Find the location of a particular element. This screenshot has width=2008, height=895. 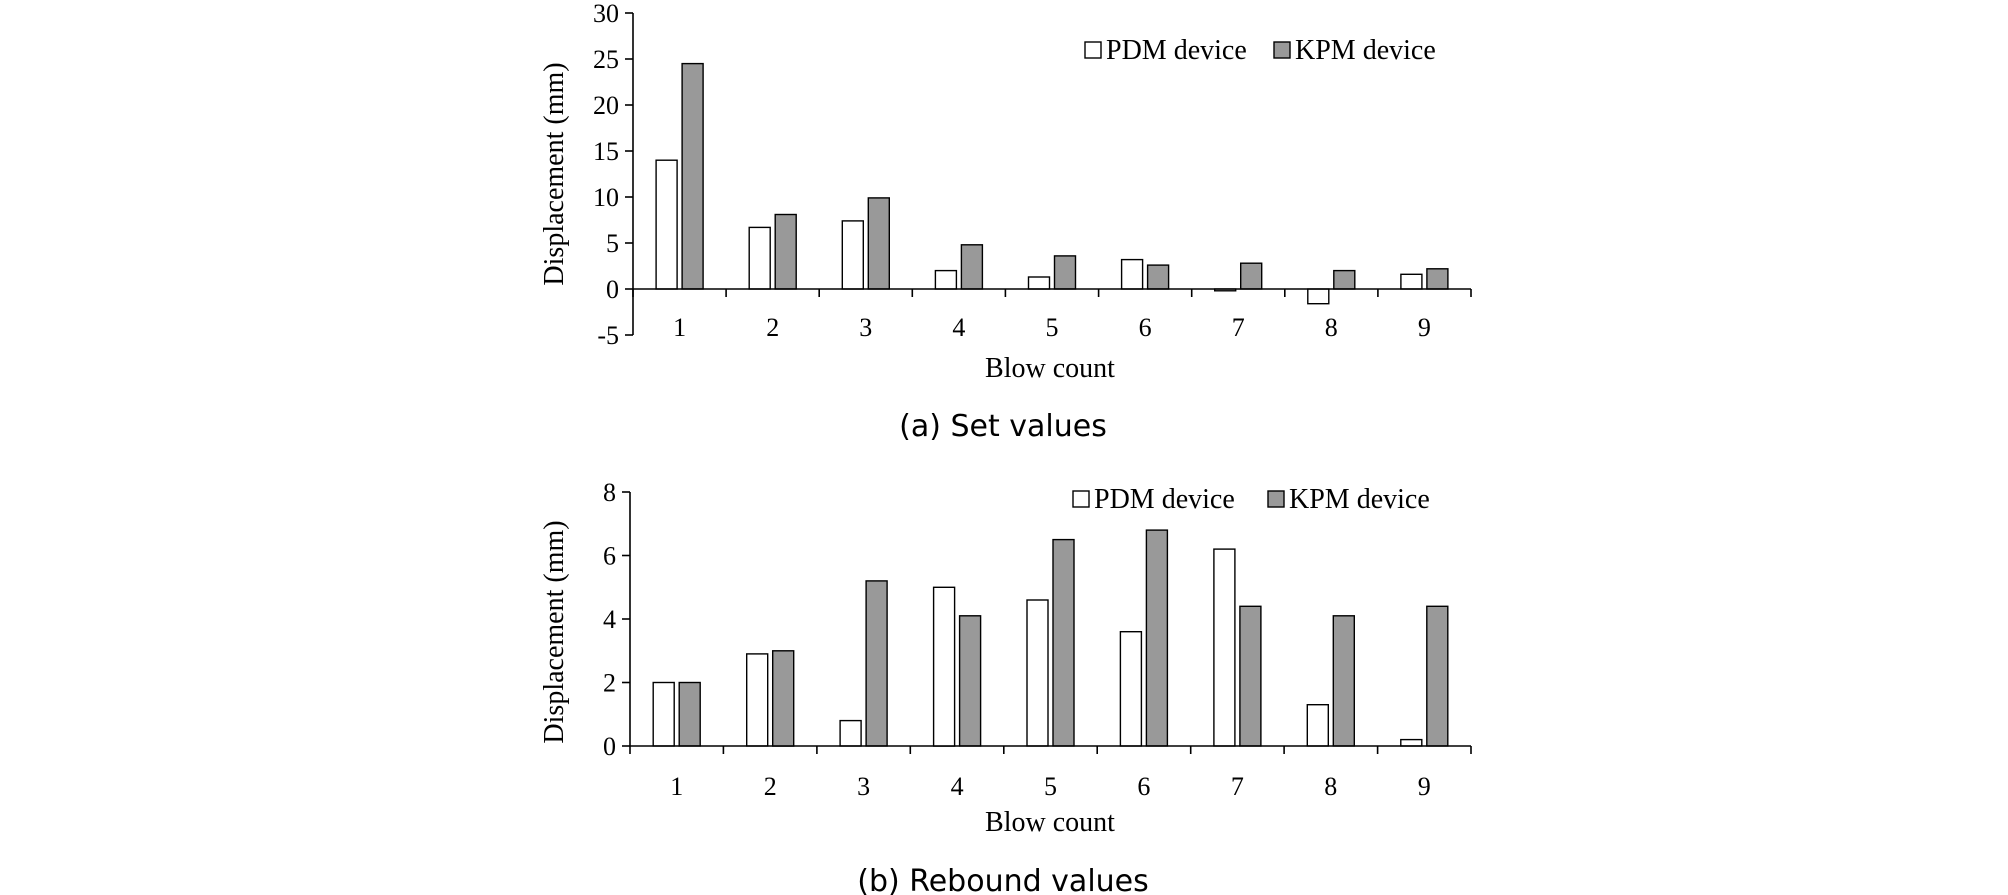

chart-b-x-tick-label: 1 is located at coordinates (676, 786).